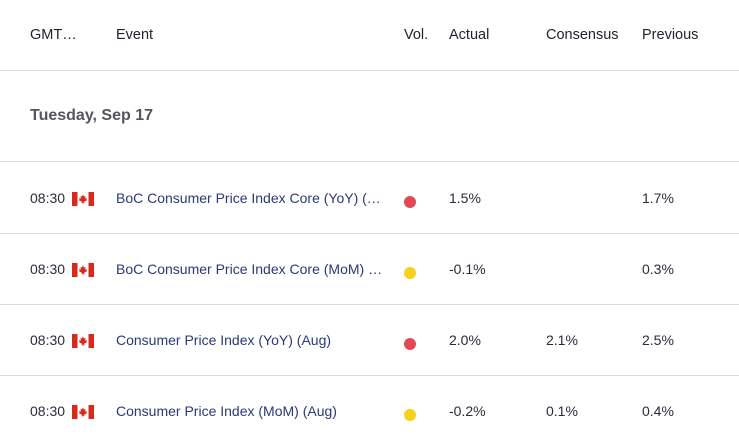 The width and height of the screenshot is (739, 447). Describe the element at coordinates (658, 198) in the screenshot. I see `previous-value: 1.7%` at that location.